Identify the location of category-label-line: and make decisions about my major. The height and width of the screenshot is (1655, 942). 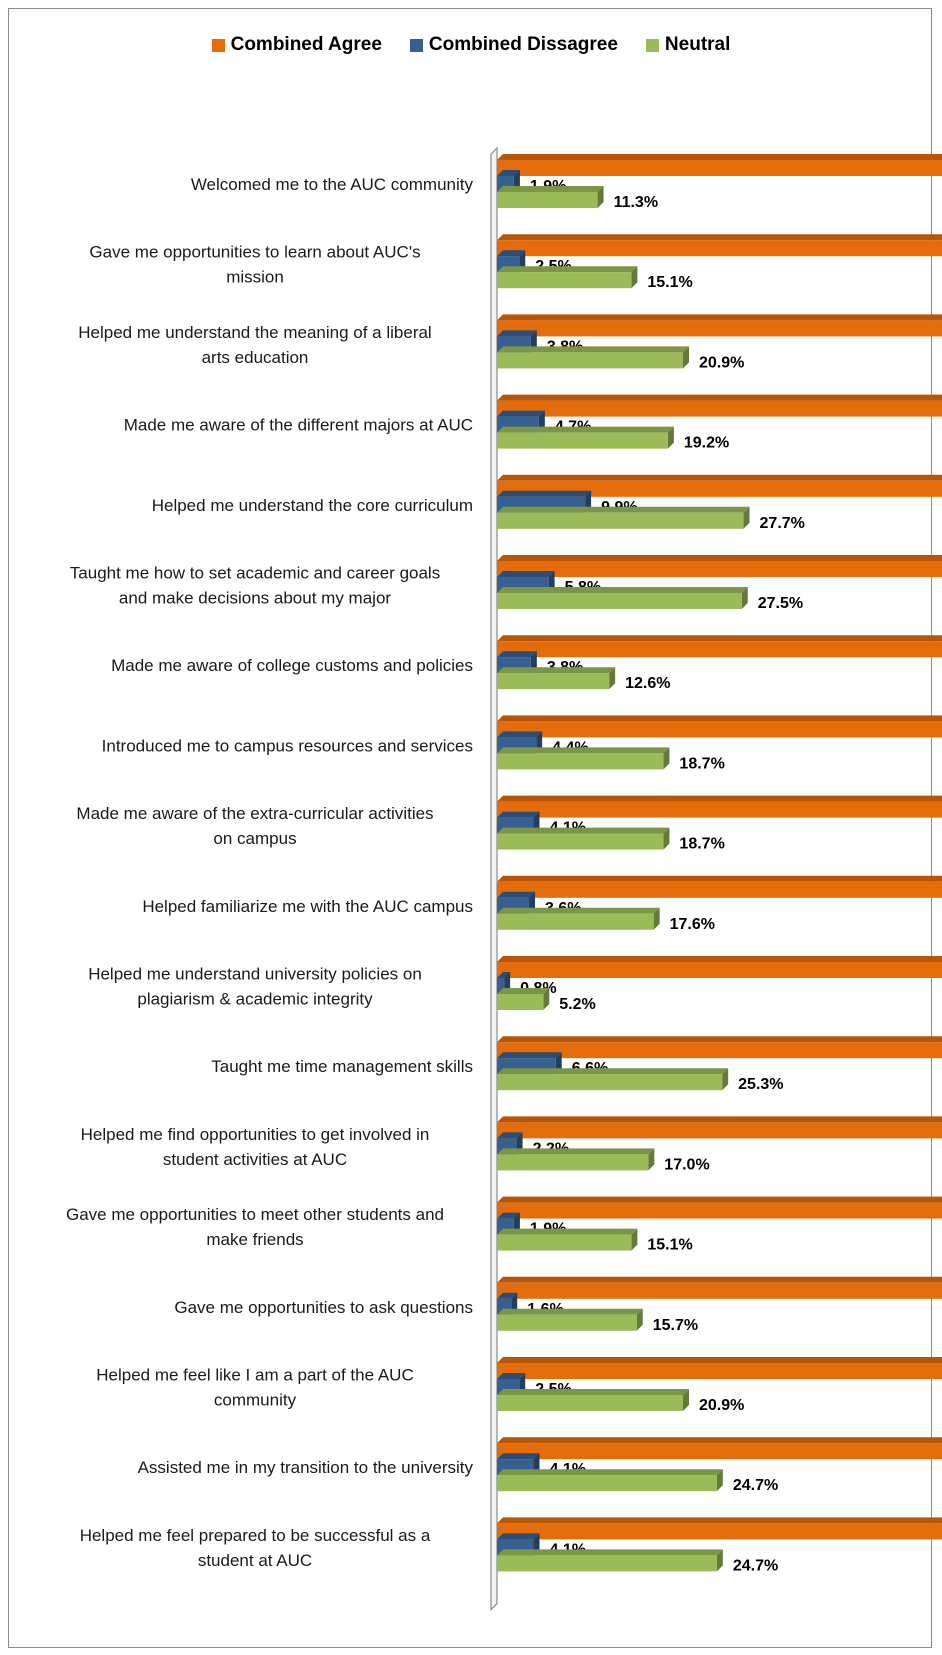
(255, 598).